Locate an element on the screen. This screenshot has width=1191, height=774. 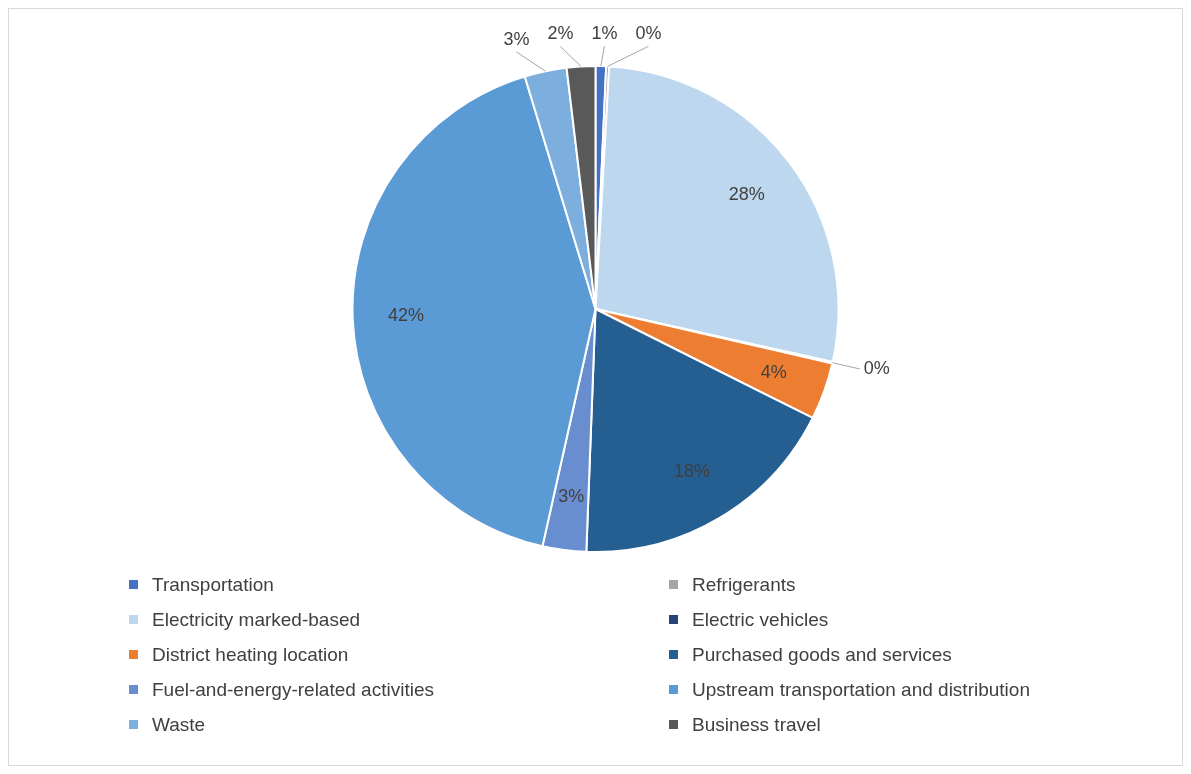
data-label: 42% is located at coordinates (406, 315).